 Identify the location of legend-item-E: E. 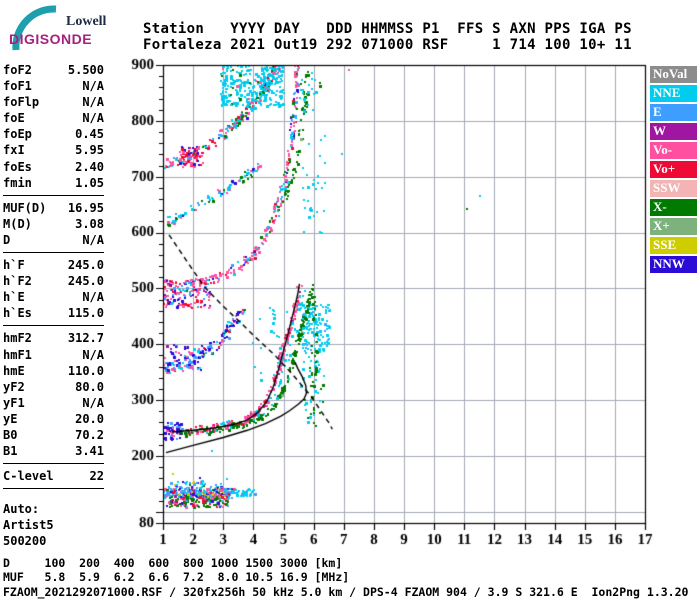
(673, 112).